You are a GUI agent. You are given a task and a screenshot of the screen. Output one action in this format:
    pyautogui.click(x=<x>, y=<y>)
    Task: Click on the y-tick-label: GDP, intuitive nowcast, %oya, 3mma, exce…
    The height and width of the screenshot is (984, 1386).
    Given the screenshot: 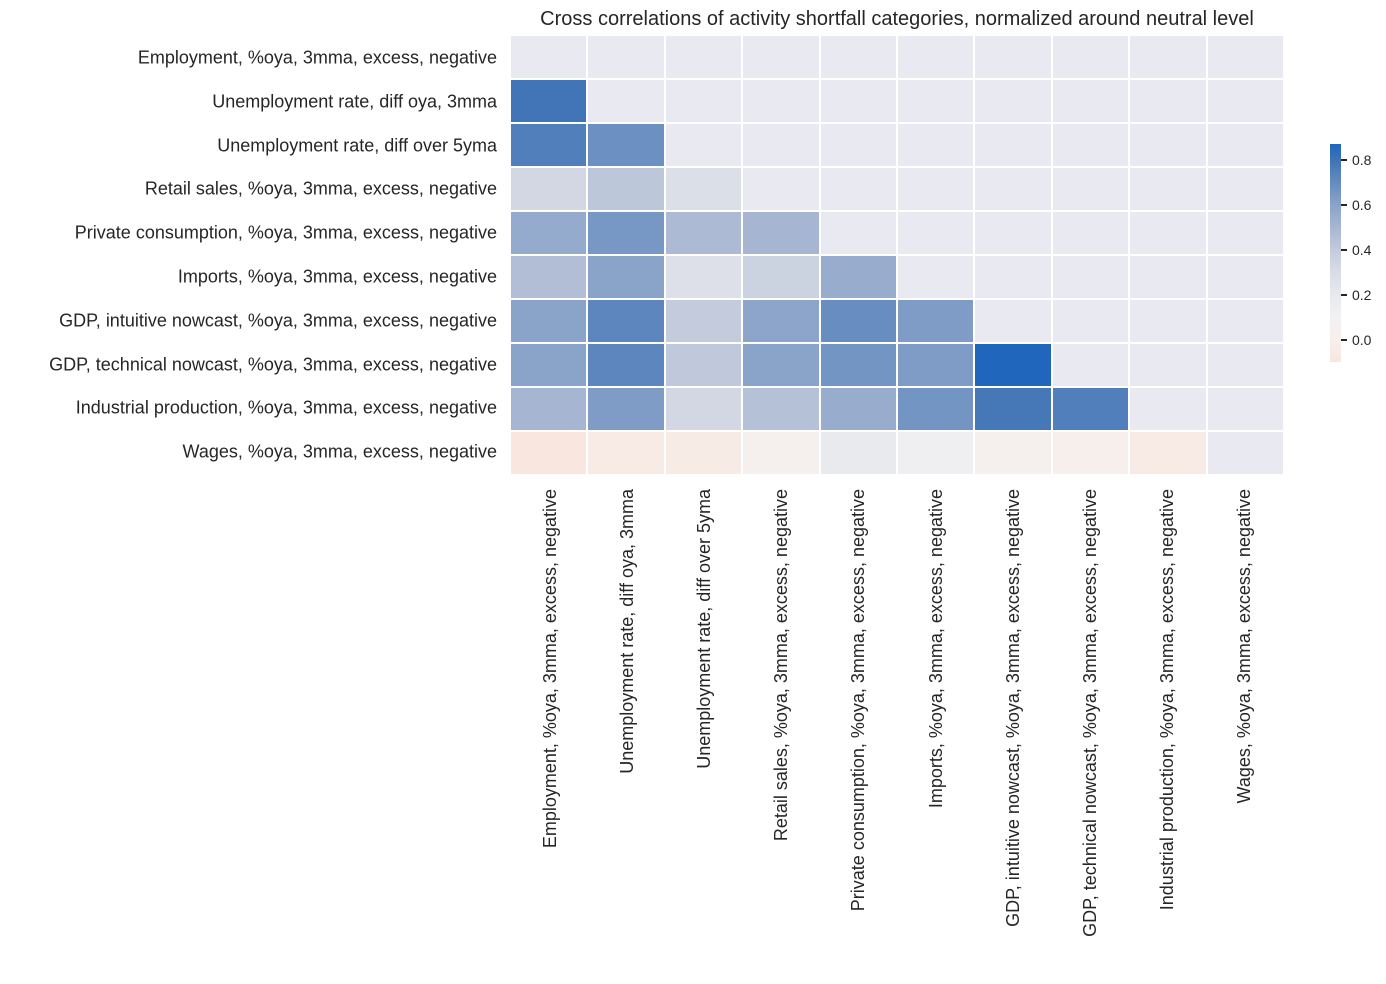 What is the action you would take?
    pyautogui.click(x=278, y=320)
    